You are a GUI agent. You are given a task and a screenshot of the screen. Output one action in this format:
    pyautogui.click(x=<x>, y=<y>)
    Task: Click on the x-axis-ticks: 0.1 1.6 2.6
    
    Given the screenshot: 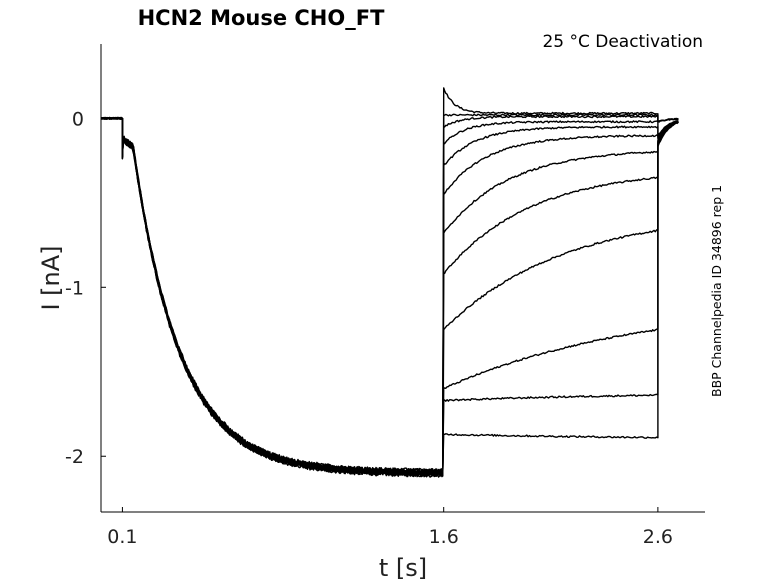 What is the action you would take?
    pyautogui.click(x=390, y=527)
    